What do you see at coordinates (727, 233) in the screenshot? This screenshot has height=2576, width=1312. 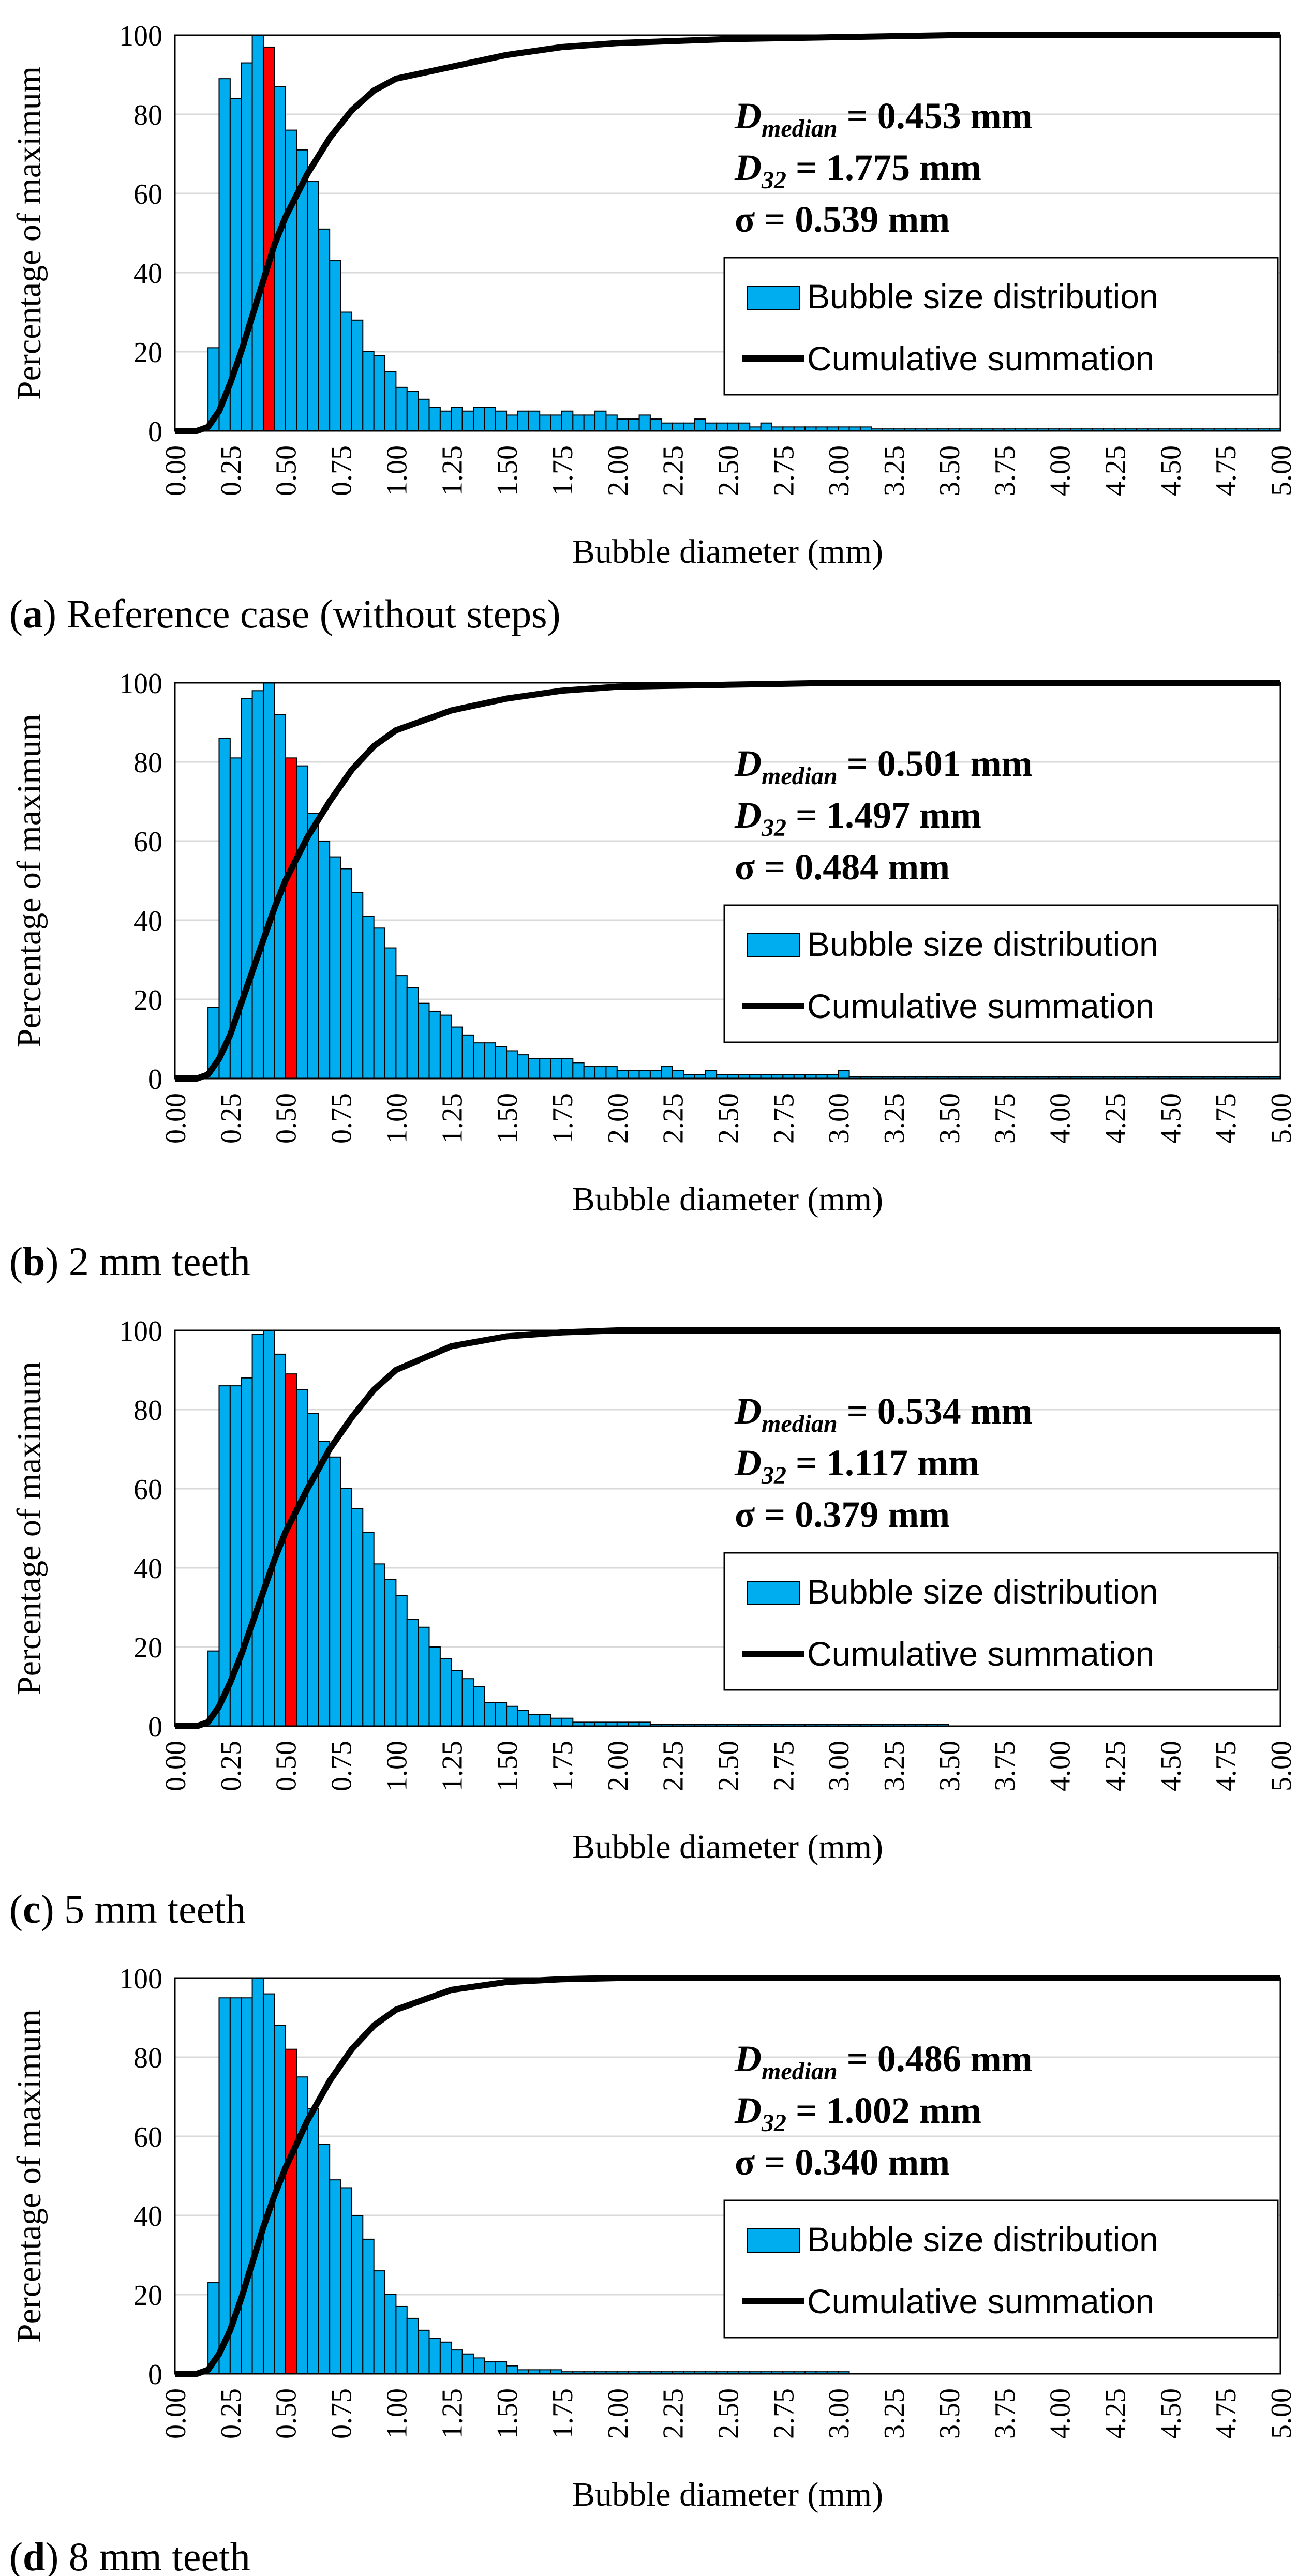 I see `plot-frame` at bounding box center [727, 233].